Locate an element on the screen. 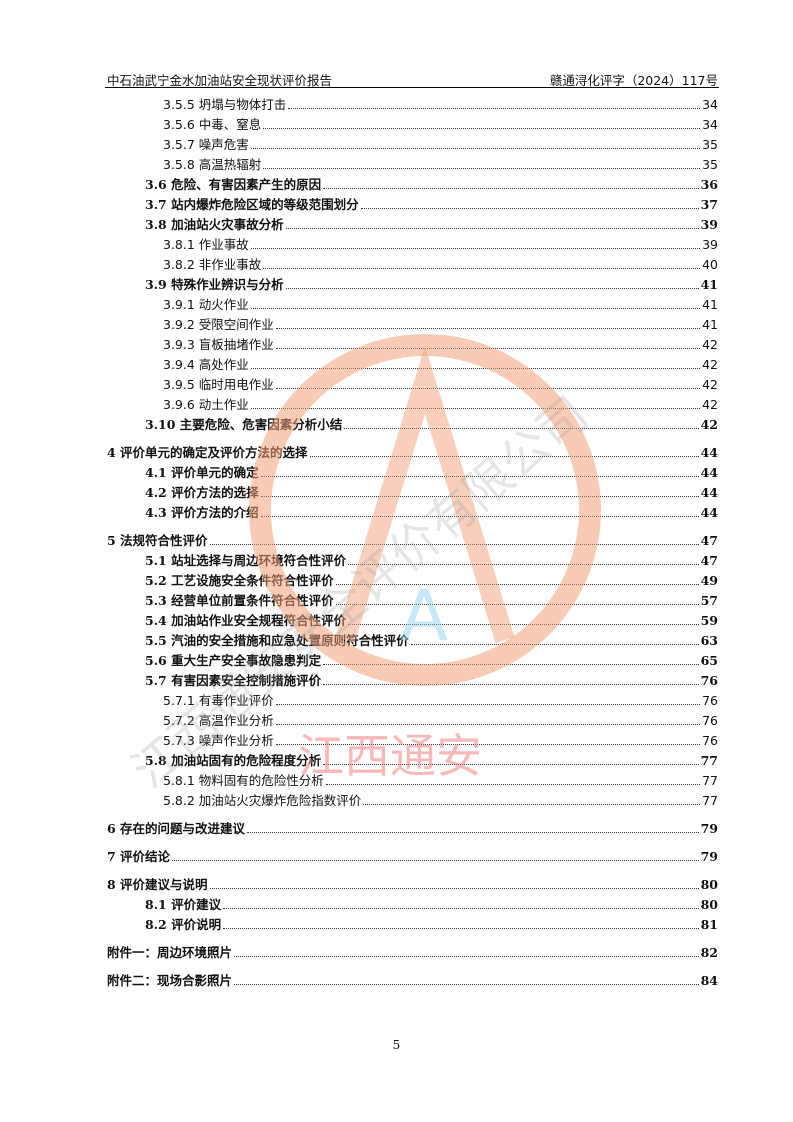 The height and width of the screenshot is (1122, 793). toc-entry-title: 5.4 加油站作业安全规程符合性评价 is located at coordinates (246, 620).